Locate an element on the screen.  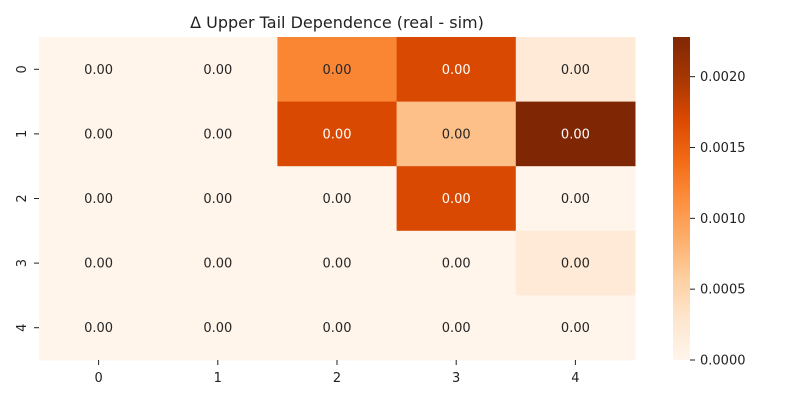
colorbar-tick-label: 0.0005 is located at coordinates (723, 290).